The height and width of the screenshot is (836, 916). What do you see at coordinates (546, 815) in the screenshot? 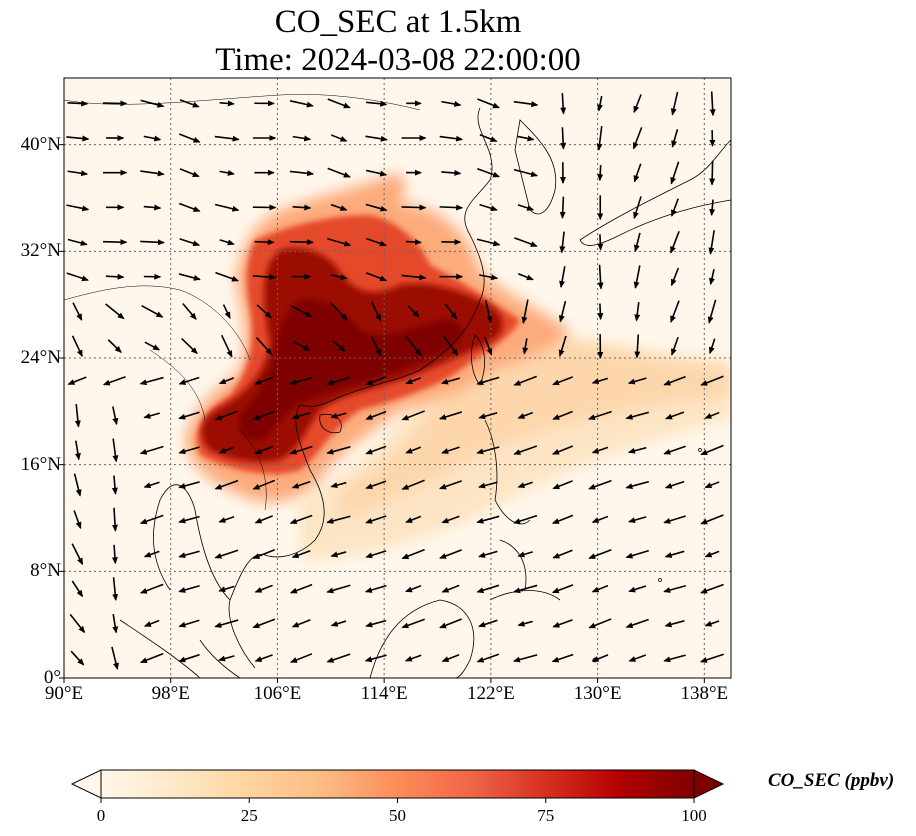
I see `colorbar-tick-label: 75` at bounding box center [546, 815].